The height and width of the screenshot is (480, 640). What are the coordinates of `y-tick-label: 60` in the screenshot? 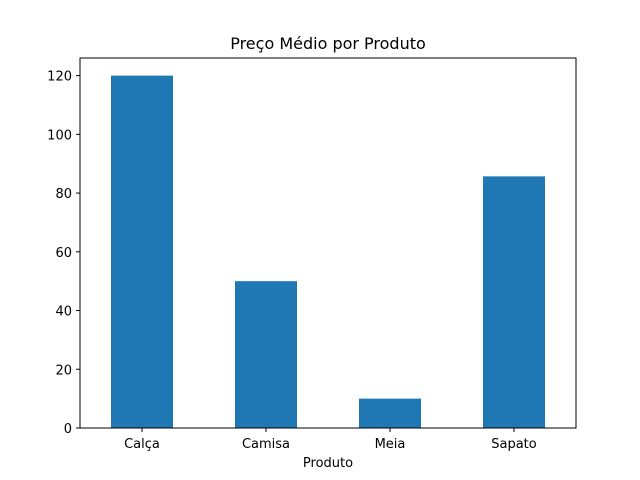 It's located at (63, 253).